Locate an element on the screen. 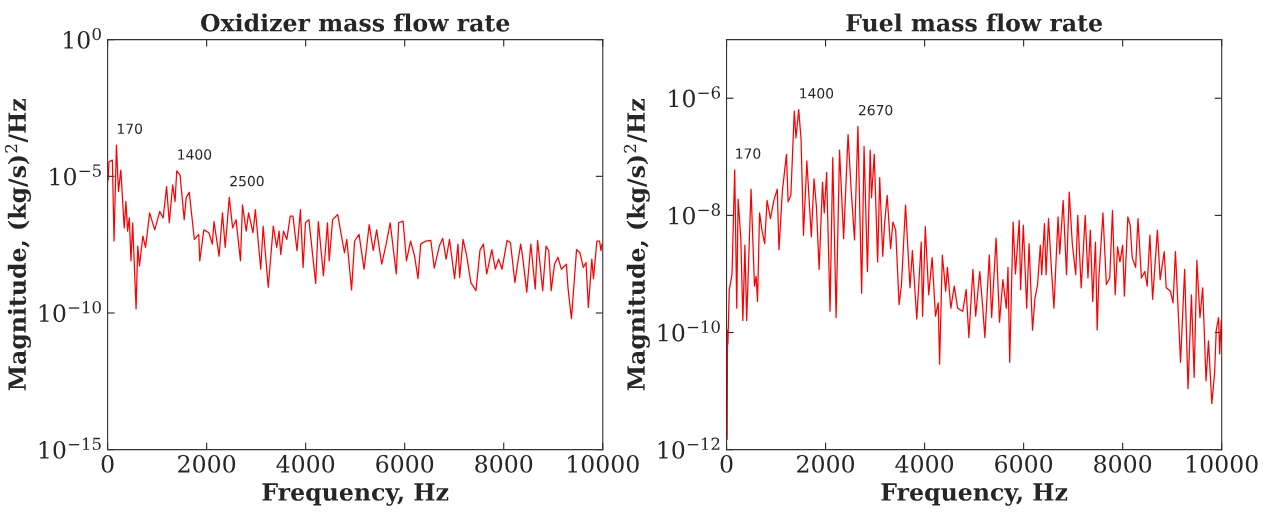 This screenshot has height=529, width=1266. chart-title: Oxidizer mass flow rate is located at coordinates (355, 22).